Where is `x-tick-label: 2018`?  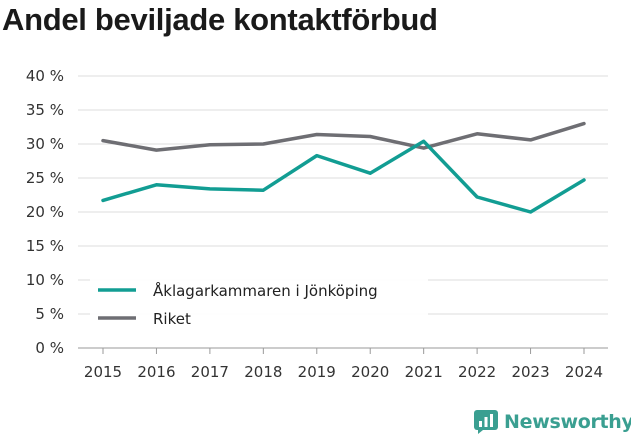
x-tick-label: 2018 is located at coordinates (263, 372).